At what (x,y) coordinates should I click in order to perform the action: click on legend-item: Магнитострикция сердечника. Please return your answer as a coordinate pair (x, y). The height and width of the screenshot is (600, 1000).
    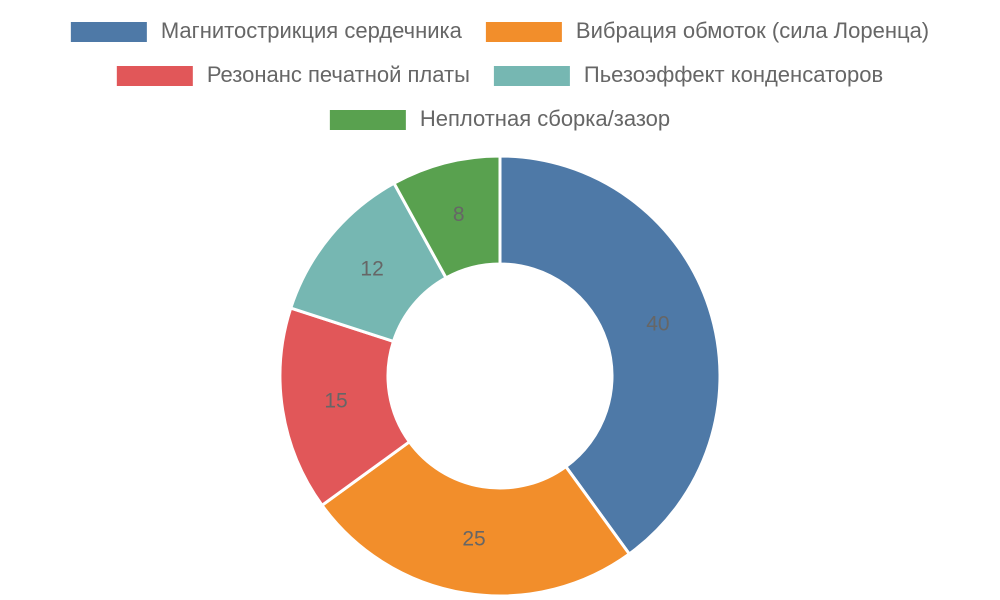
    Looking at the image, I should click on (266, 30).